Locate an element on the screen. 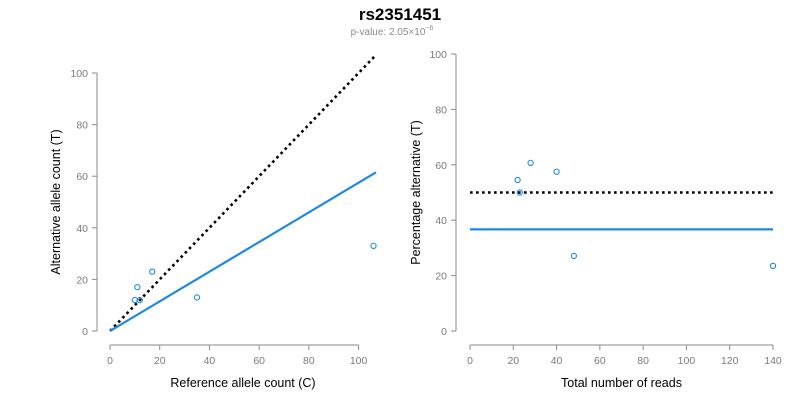 This screenshot has width=800, height=400. x-tick-label: 140 is located at coordinates (773, 361).